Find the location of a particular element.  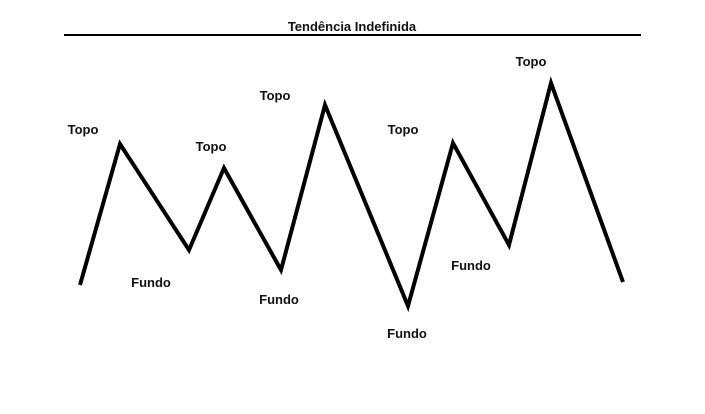

bottom-label-3: Fundo is located at coordinates (407, 333).